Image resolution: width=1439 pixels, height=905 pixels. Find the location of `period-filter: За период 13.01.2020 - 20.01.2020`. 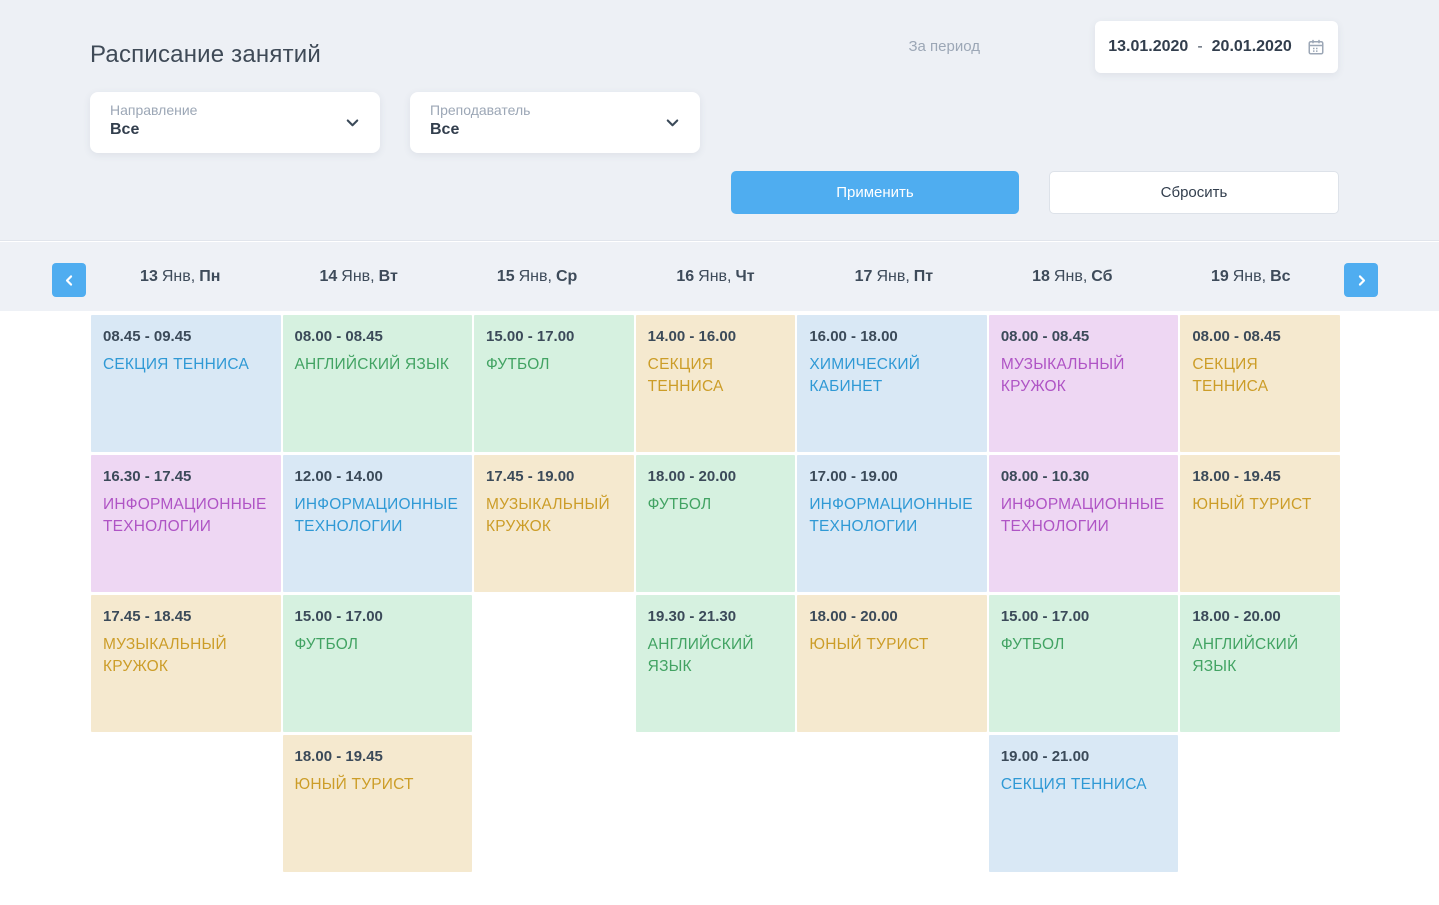

period-filter: За период 13.01.2020 - 20.01.2020 is located at coordinates (1124, 47).